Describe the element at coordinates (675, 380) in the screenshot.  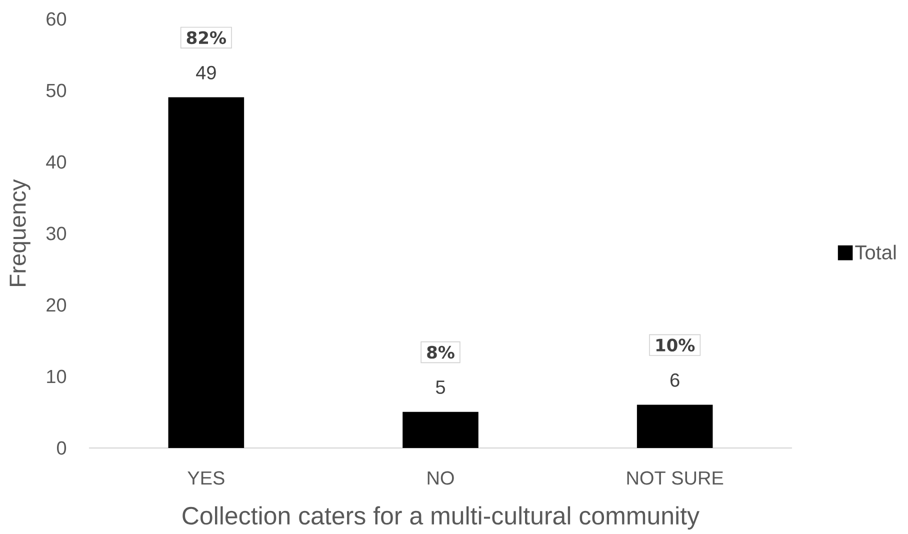
I see `data-label: 6` at that location.